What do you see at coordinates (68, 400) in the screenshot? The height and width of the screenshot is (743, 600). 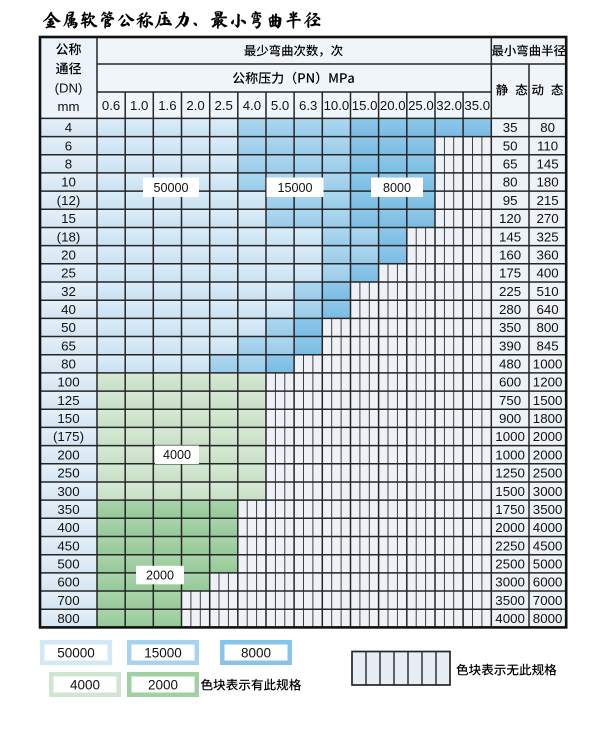 I see `svg-text: 125` at bounding box center [68, 400].